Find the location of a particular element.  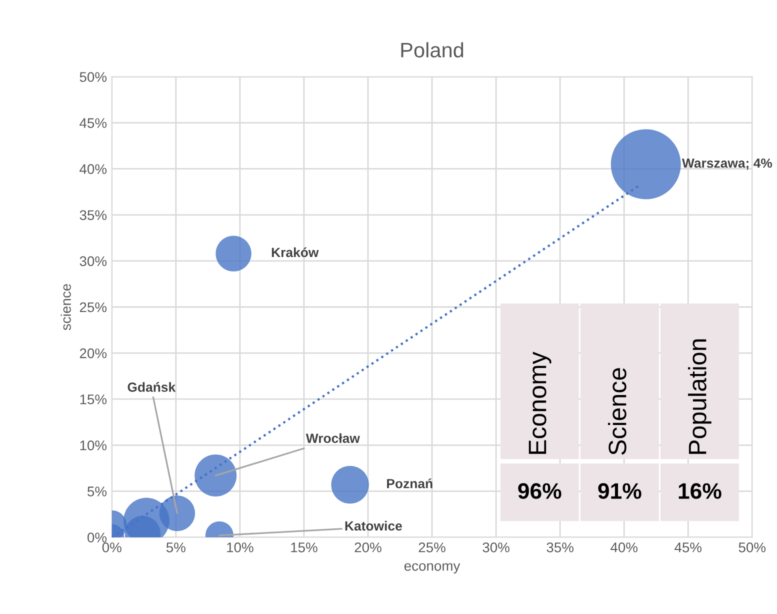

x-tick-label: 50% is located at coordinates (752, 547).